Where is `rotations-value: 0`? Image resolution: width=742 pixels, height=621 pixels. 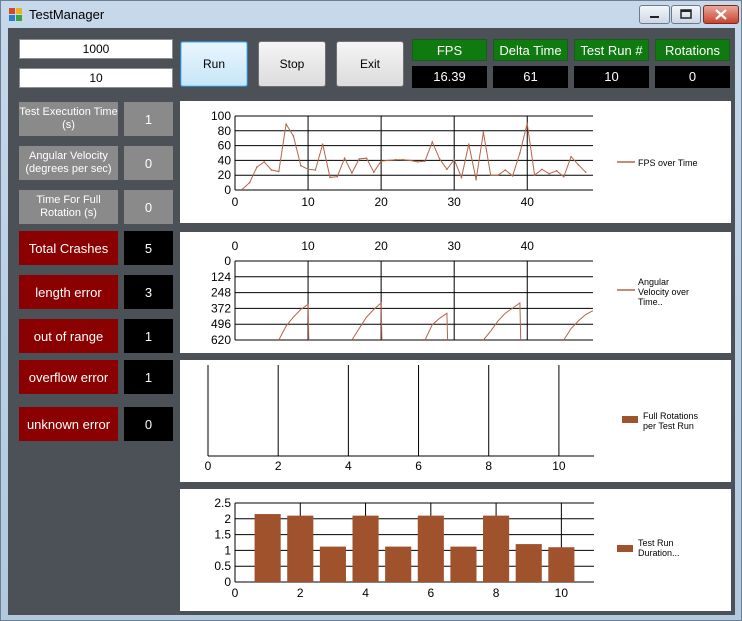 rotations-value: 0 is located at coordinates (692, 77).